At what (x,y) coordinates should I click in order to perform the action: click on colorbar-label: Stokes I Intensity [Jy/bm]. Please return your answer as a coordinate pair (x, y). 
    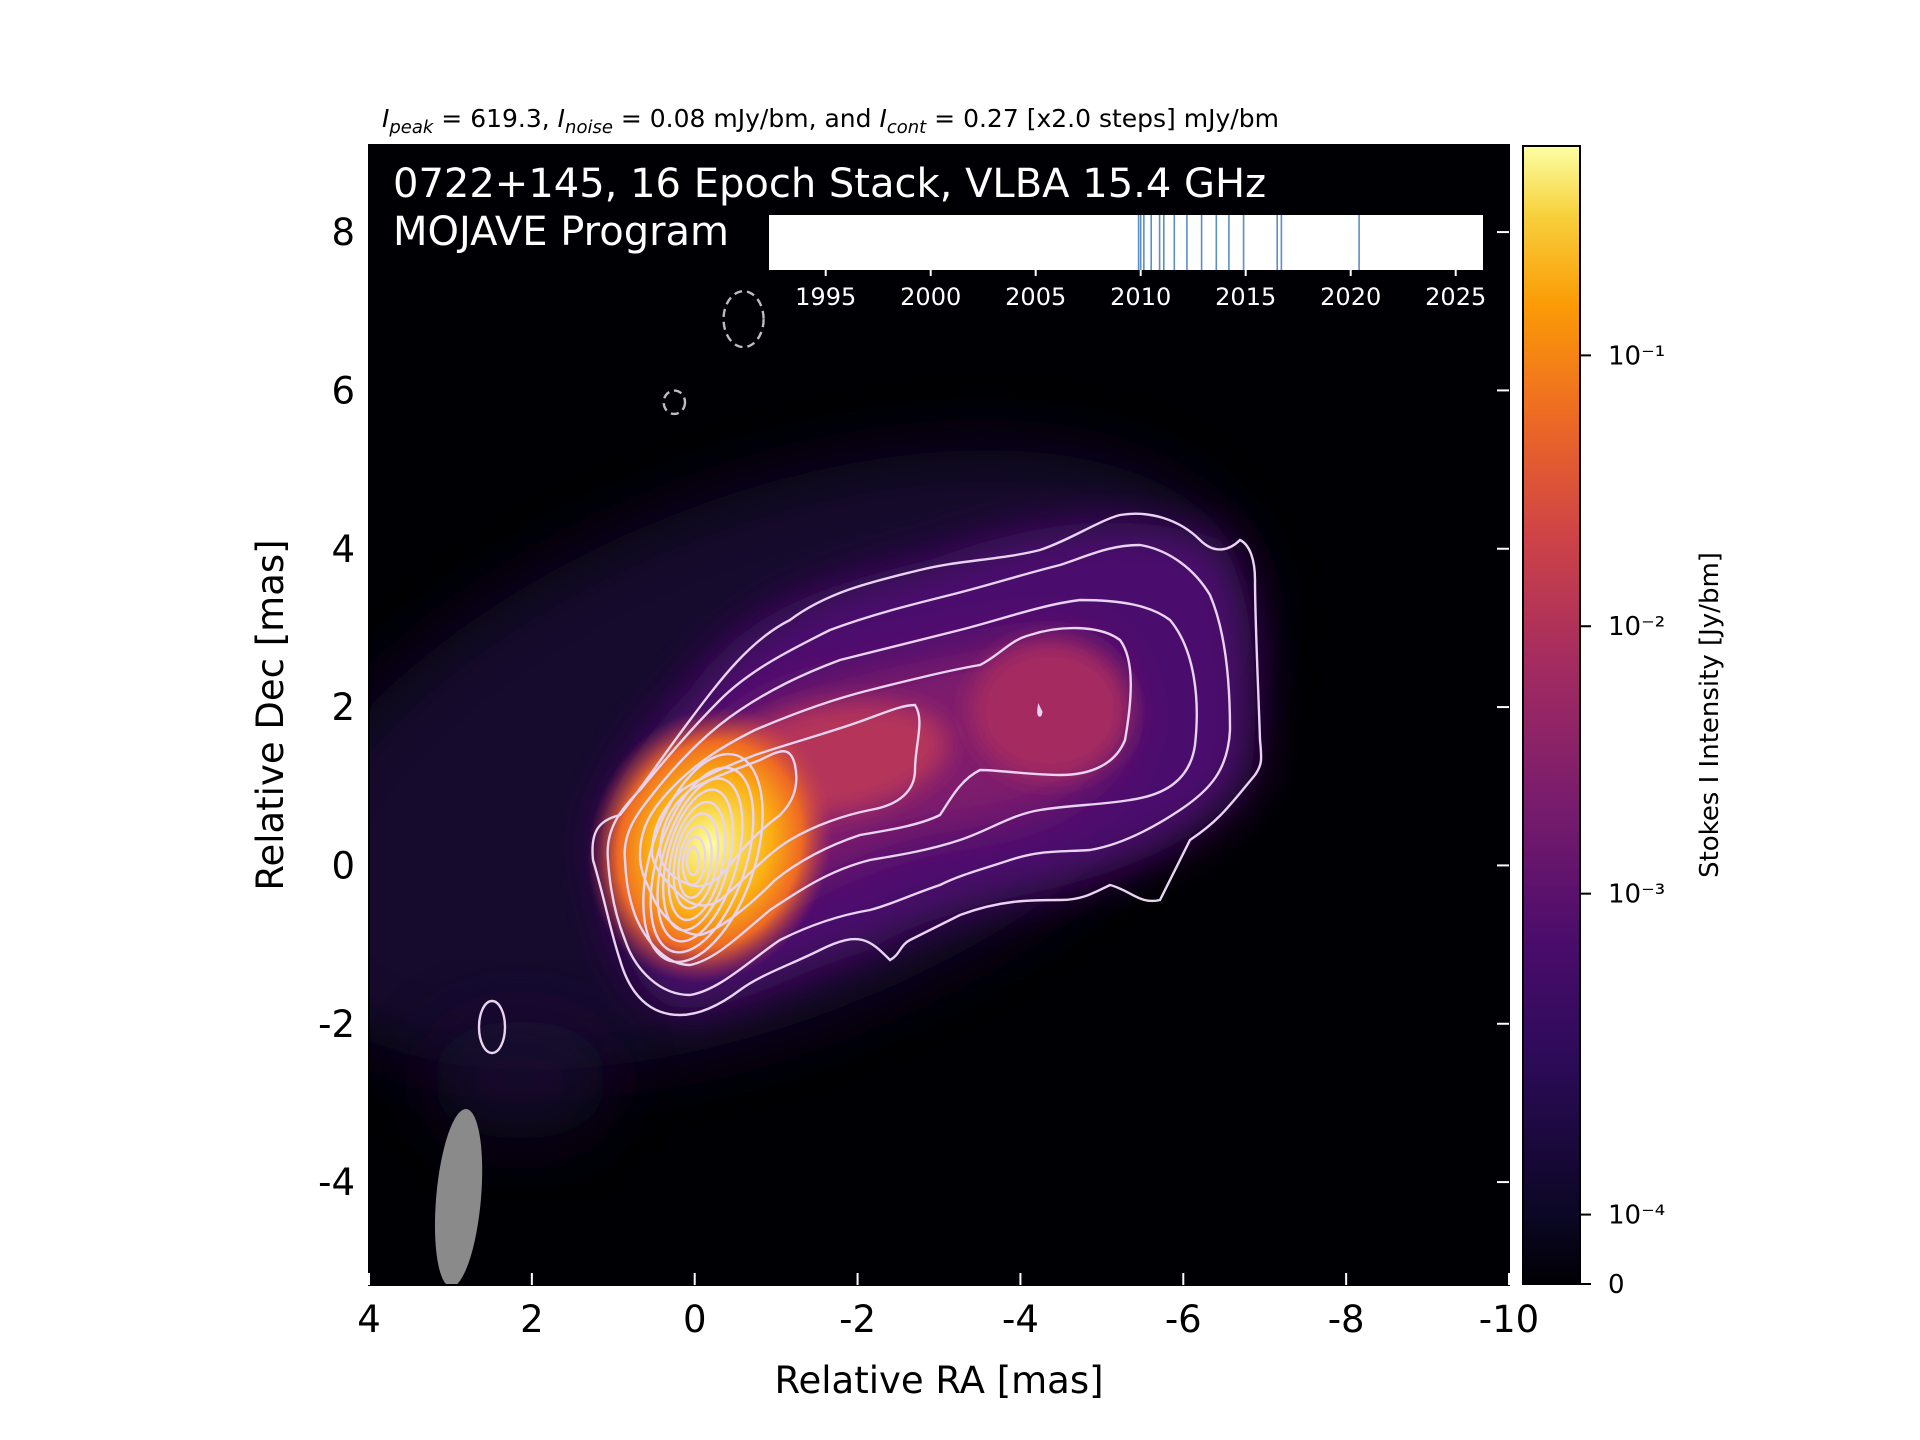
    Looking at the image, I should click on (1710, 715).